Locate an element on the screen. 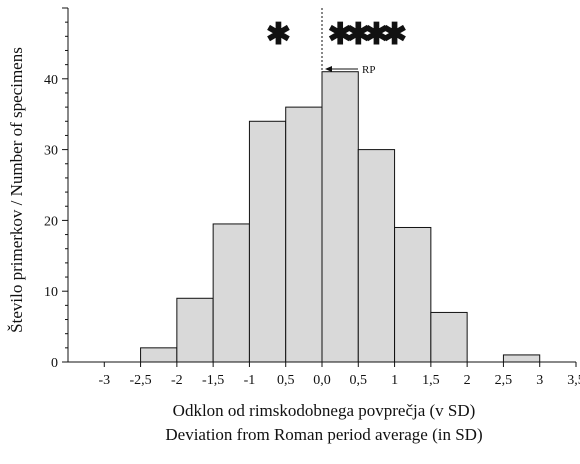 This screenshot has height=464, width=580. y-tick-label: 40 is located at coordinates (51, 80).